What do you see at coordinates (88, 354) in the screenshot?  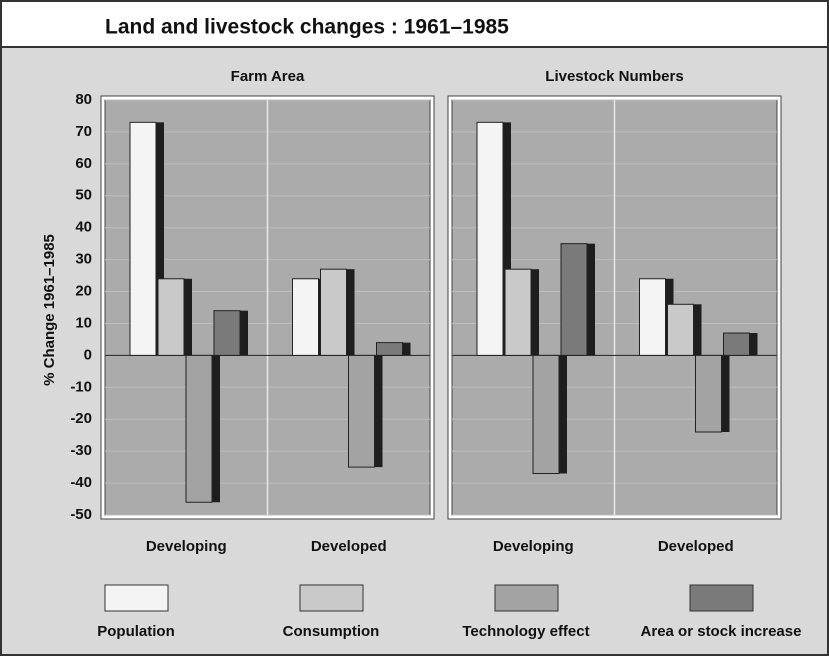 I see `y-tick-label: 0` at bounding box center [88, 354].